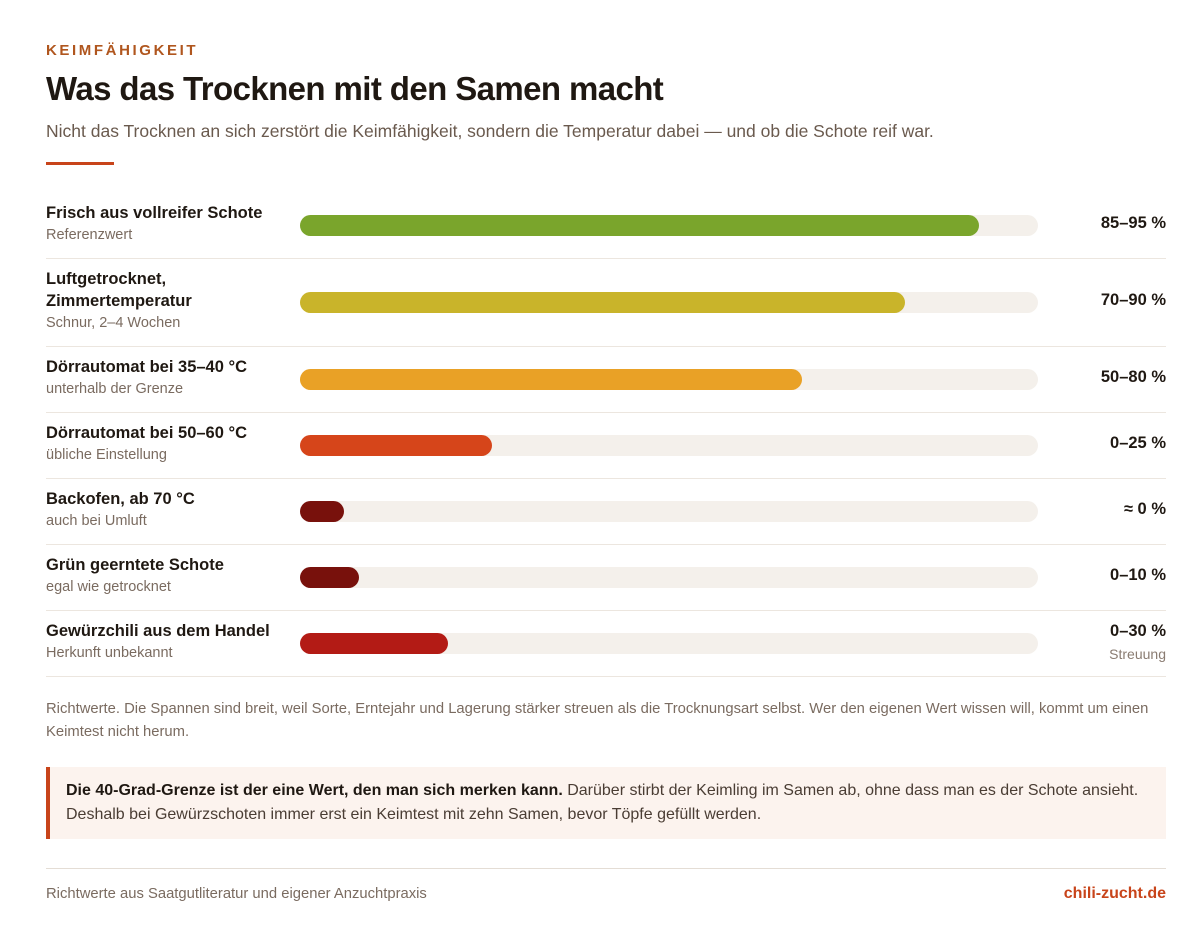 Image resolution: width=1200 pixels, height=937 pixels. Describe the element at coordinates (1133, 377) in the screenshot. I see `data-label: 50–80 %` at that location.